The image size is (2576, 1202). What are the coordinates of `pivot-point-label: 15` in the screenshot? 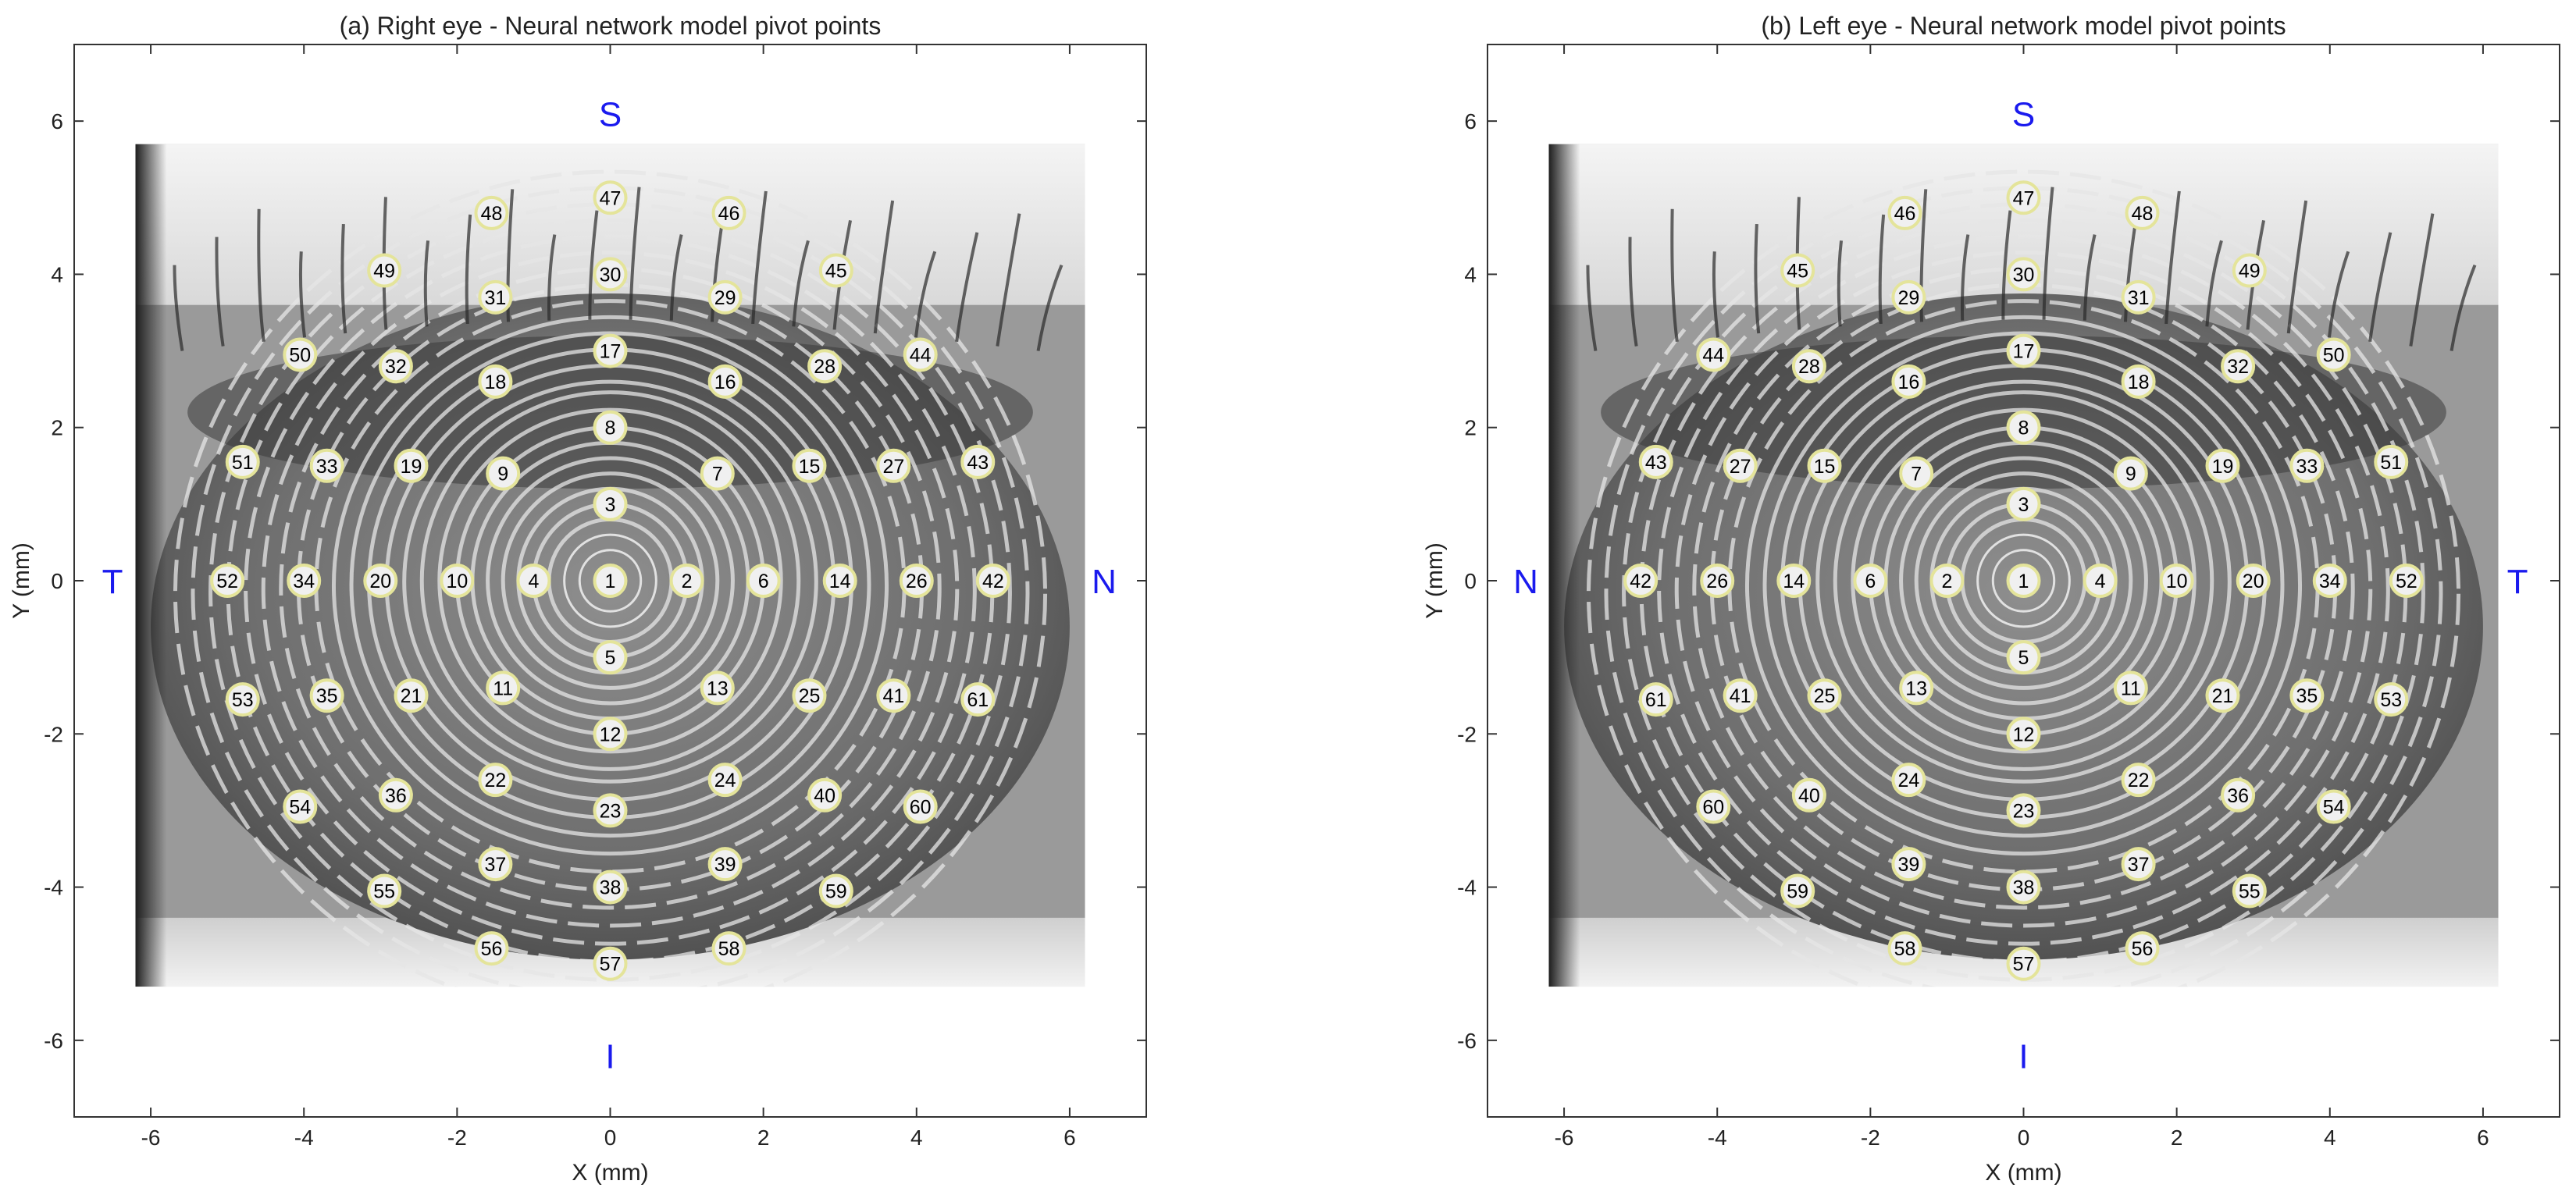 It's located at (810, 467).